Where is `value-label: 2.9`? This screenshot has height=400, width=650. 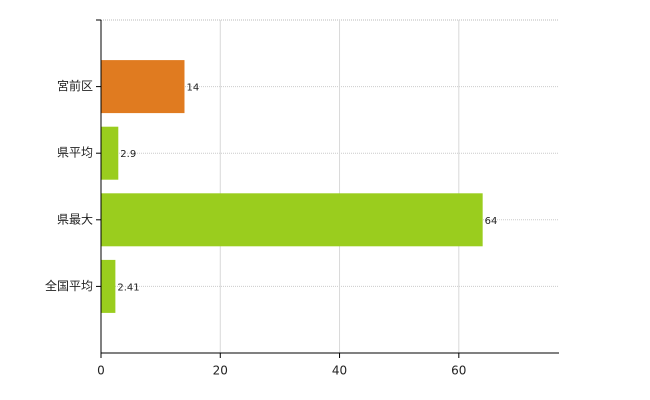
value-label: 2.9 is located at coordinates (128, 154).